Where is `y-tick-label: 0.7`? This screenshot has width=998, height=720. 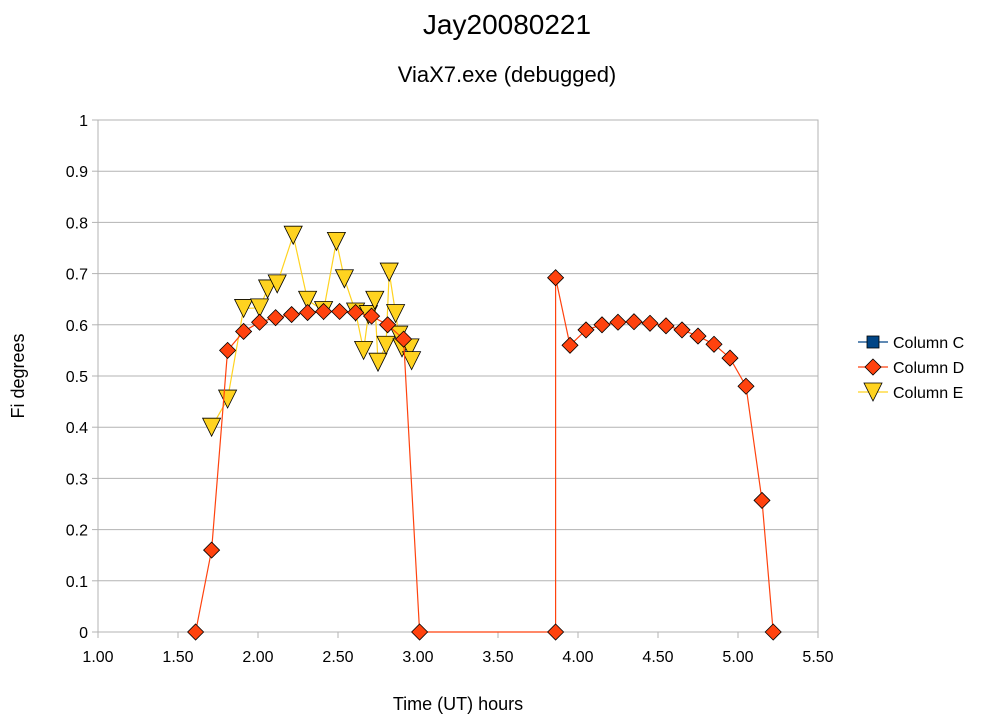
y-tick-label: 0.7 is located at coordinates (77, 275).